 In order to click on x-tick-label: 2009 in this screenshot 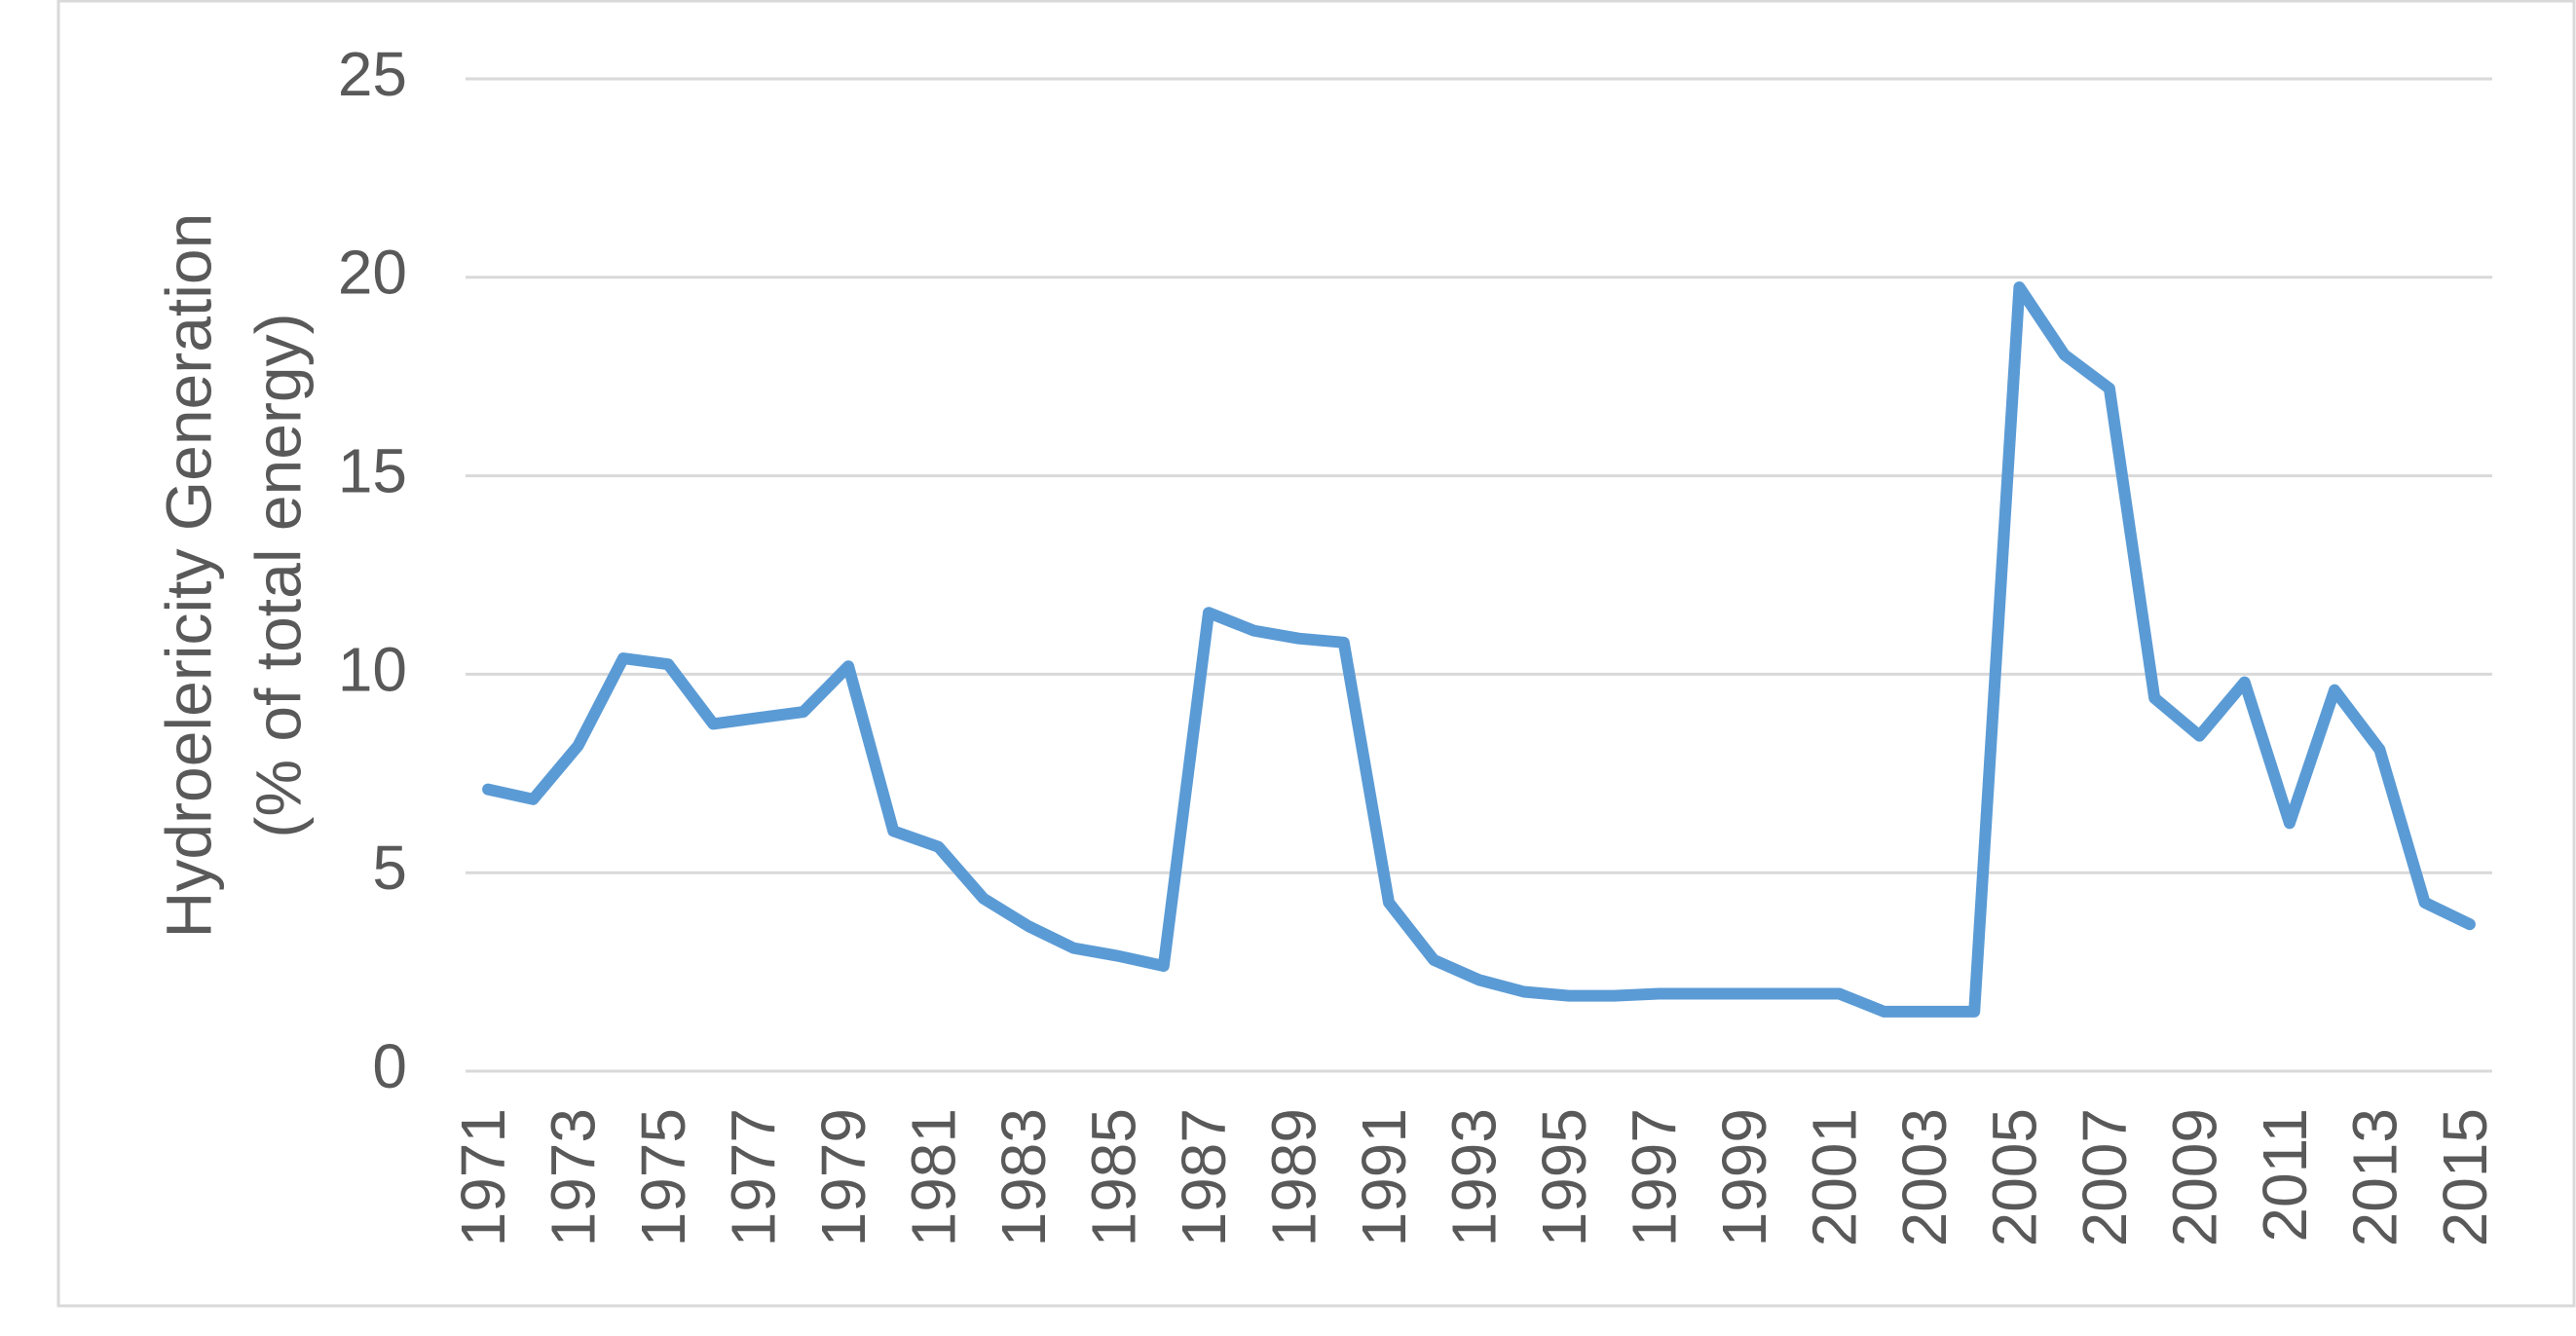, I will do `click(2194, 1177)`.